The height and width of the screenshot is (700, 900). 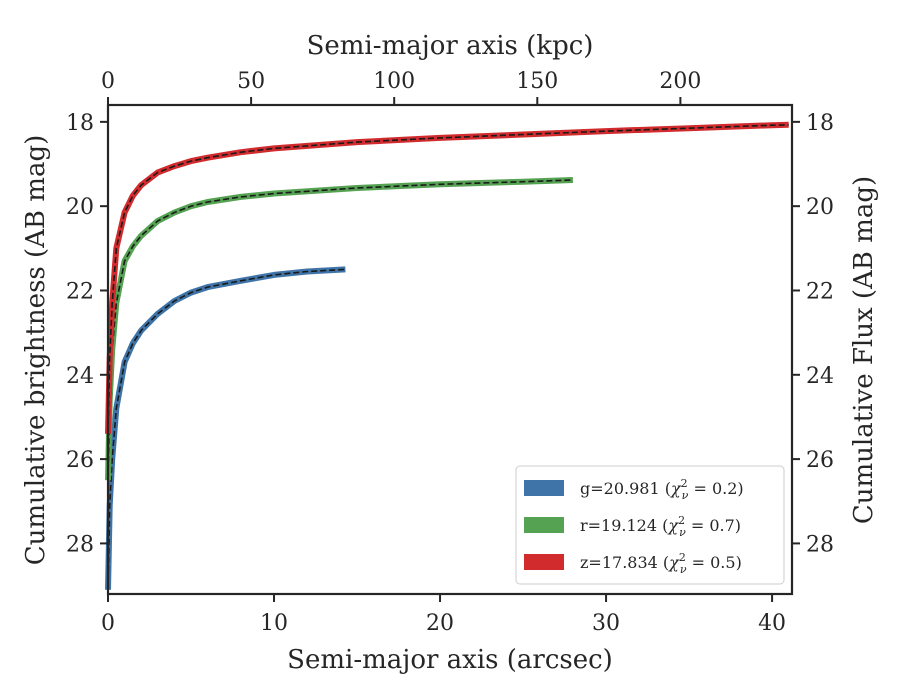 I want to click on x-tick-label: 0, so click(x=108, y=623).